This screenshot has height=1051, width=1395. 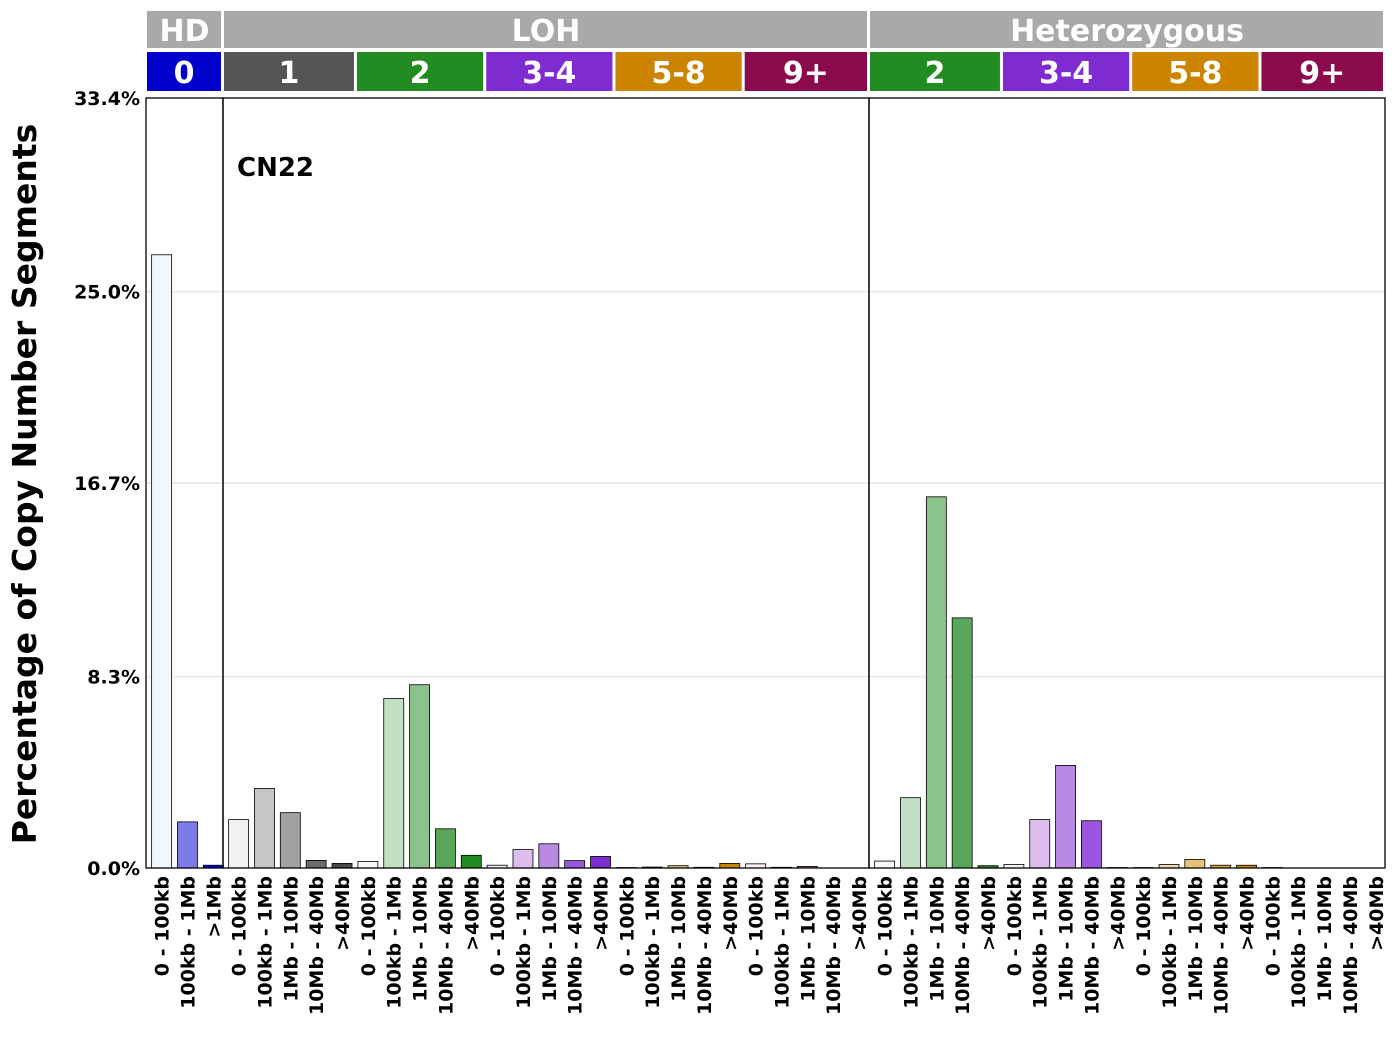 I want to click on strip-heterozygous, so click(x=1126, y=29).